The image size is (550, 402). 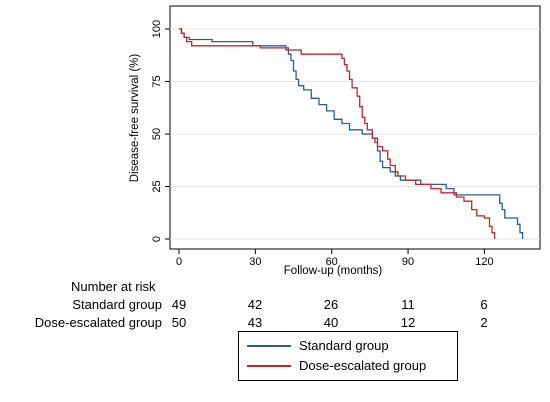 What do you see at coordinates (408, 322) in the screenshot?
I see `risk-value: 12` at bounding box center [408, 322].